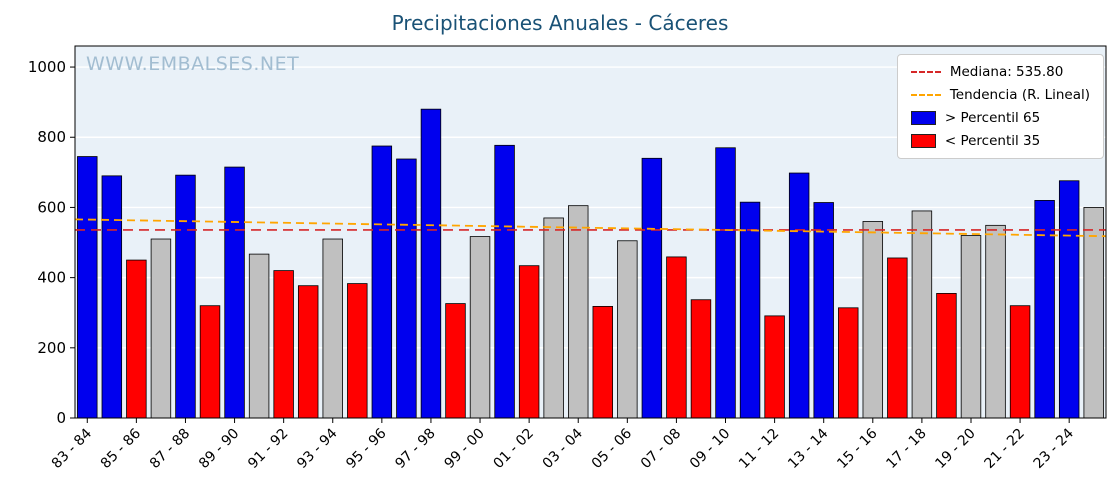 The height and width of the screenshot is (500, 1120). What do you see at coordinates (590, 228) in the screenshot?
I see `trend-line` at bounding box center [590, 228].